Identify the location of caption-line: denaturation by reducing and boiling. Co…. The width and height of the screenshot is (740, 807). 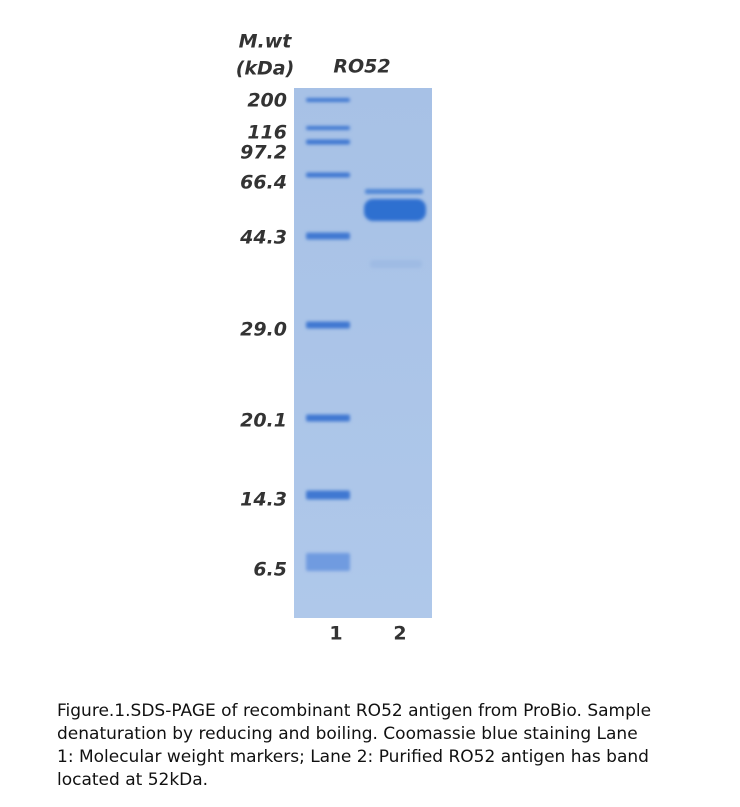
(347, 734).